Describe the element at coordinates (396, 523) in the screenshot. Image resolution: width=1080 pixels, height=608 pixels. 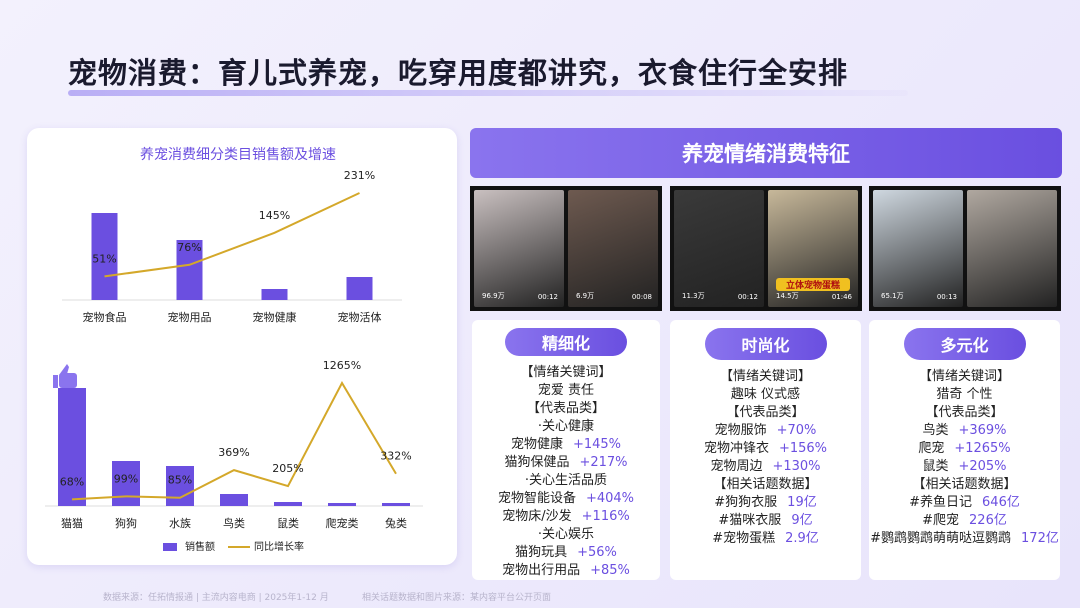
I see `x-tick-label: 兔类` at that location.